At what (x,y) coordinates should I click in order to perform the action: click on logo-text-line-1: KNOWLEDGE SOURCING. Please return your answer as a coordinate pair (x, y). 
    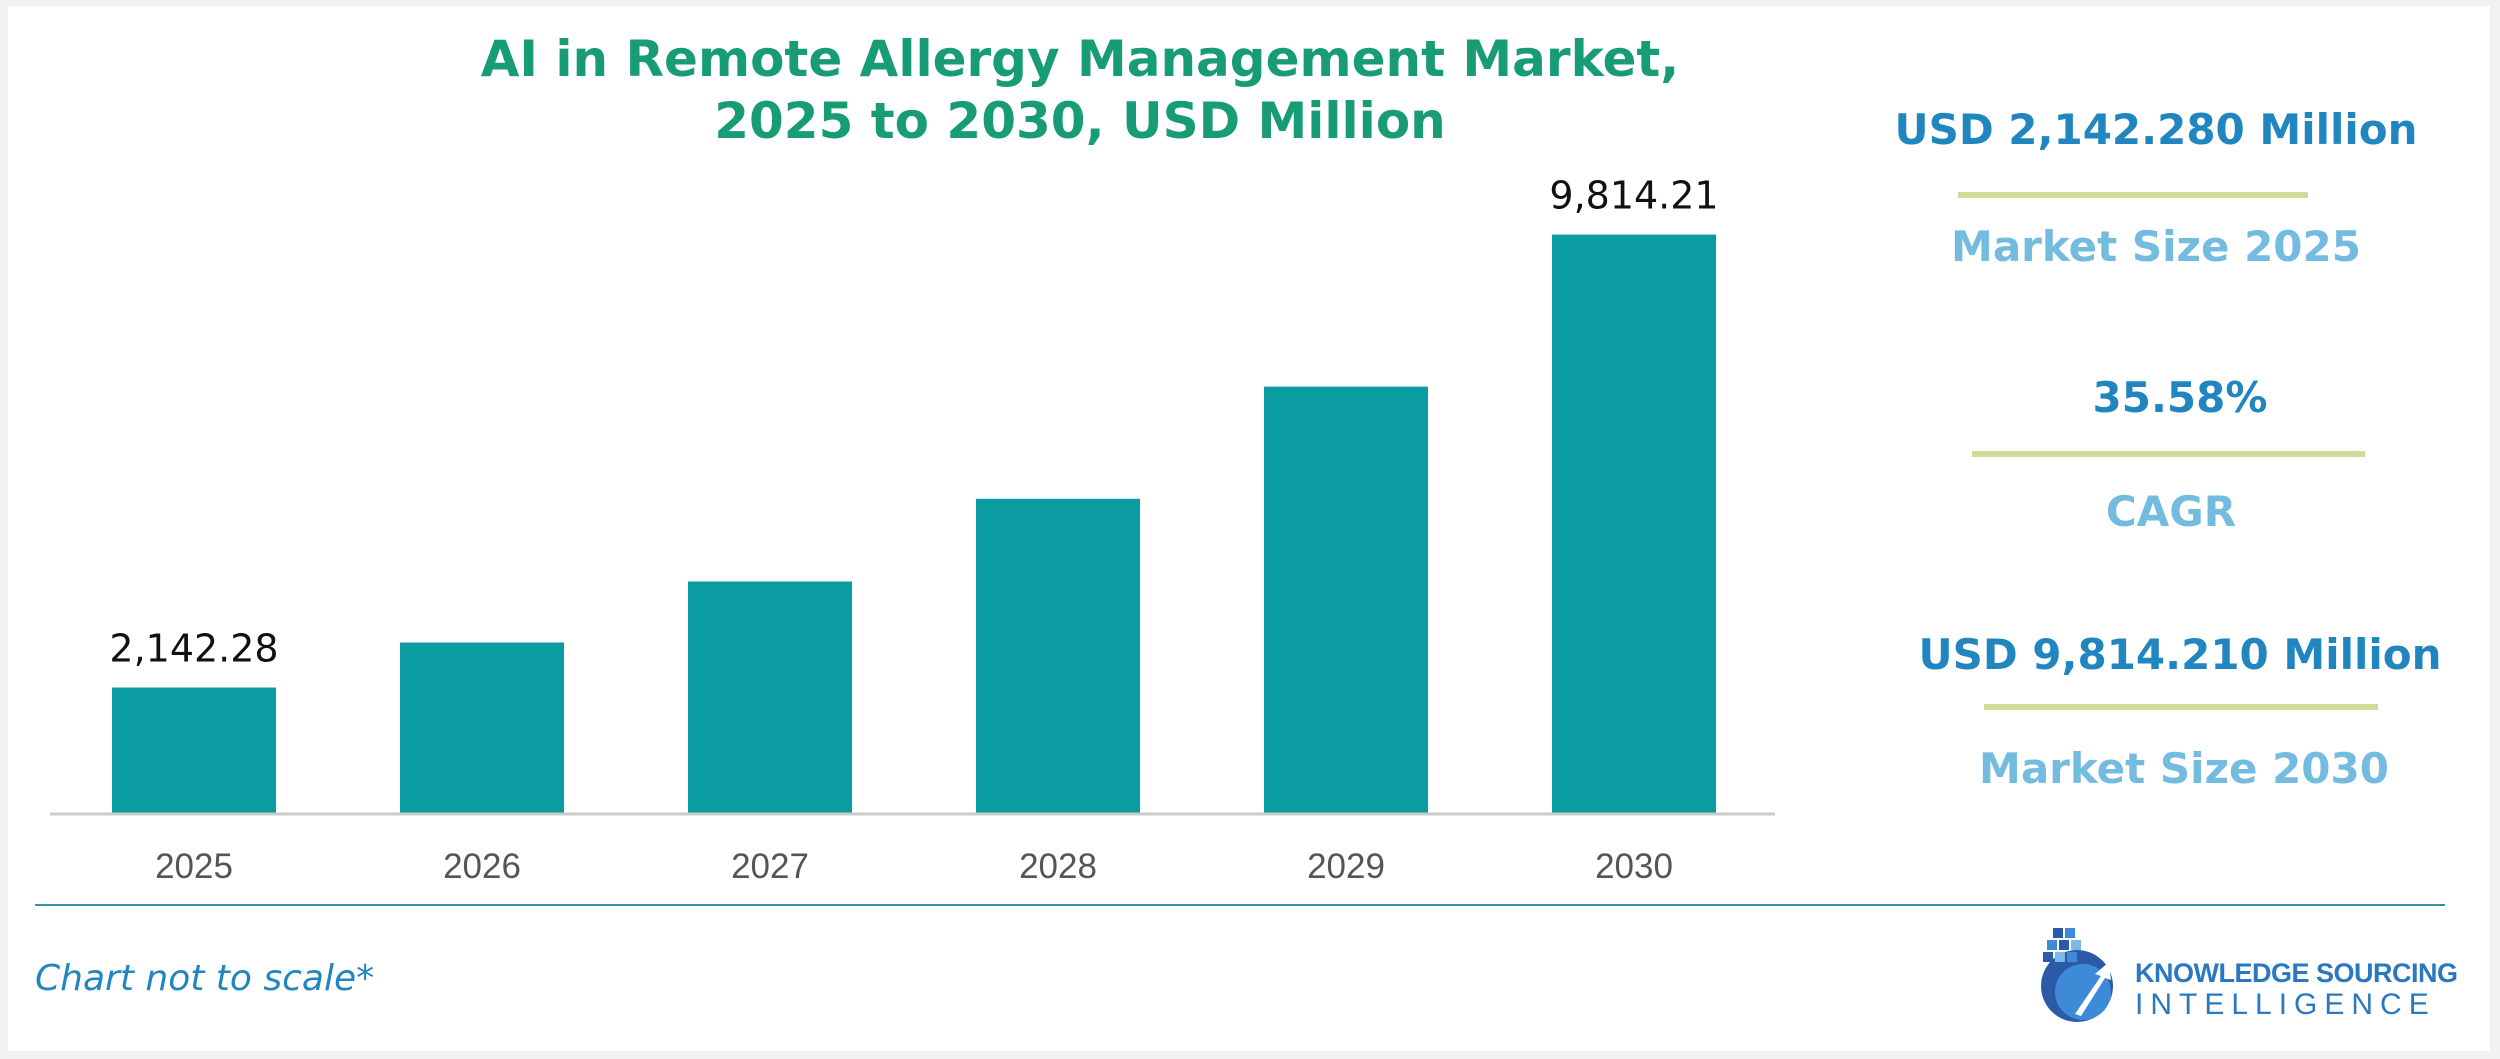
    Looking at the image, I should click on (2296, 973).